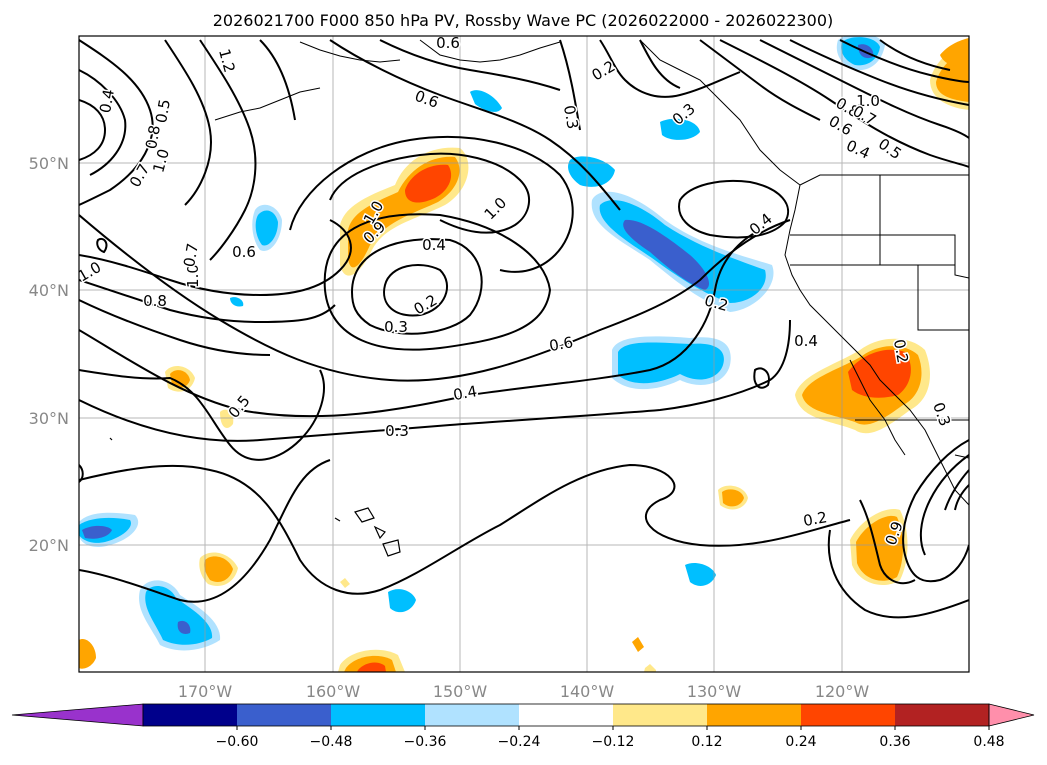  I want to click on colorbar-tick-label: −0.60, so click(237, 742).